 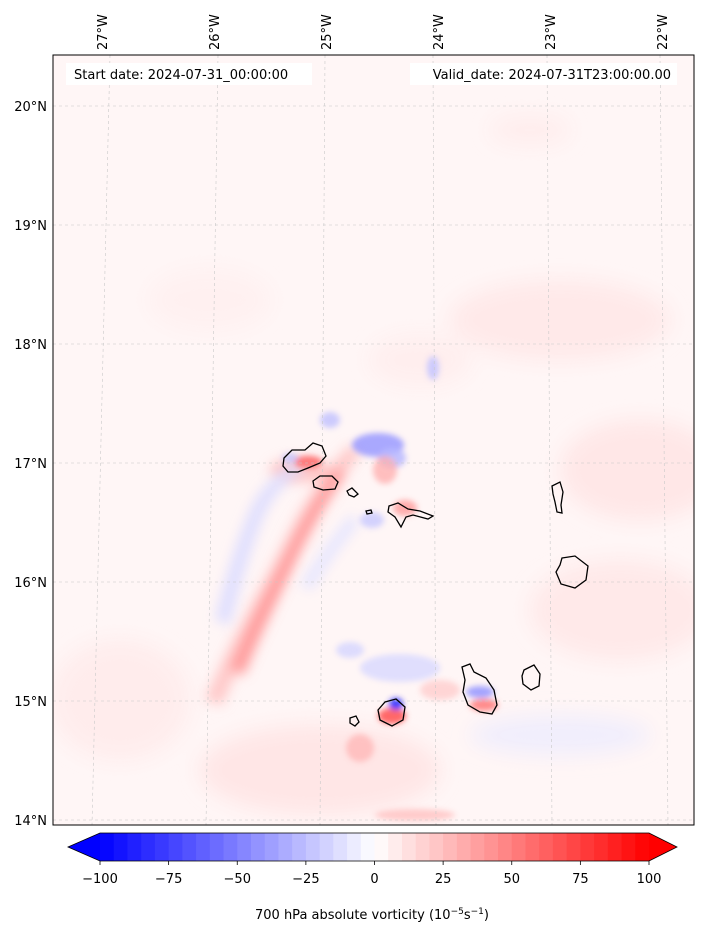 What do you see at coordinates (417, 731) in the screenshot?
I see `southern-vortices` at bounding box center [417, 731].